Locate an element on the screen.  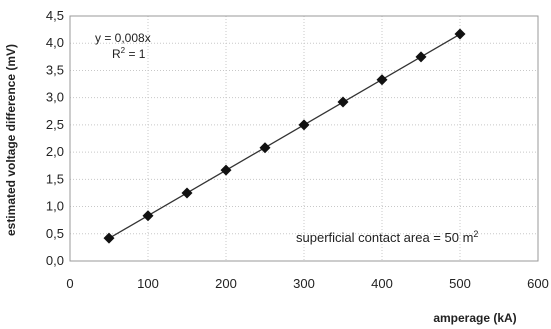
x-tick-label: 400 is located at coordinates (382, 283).